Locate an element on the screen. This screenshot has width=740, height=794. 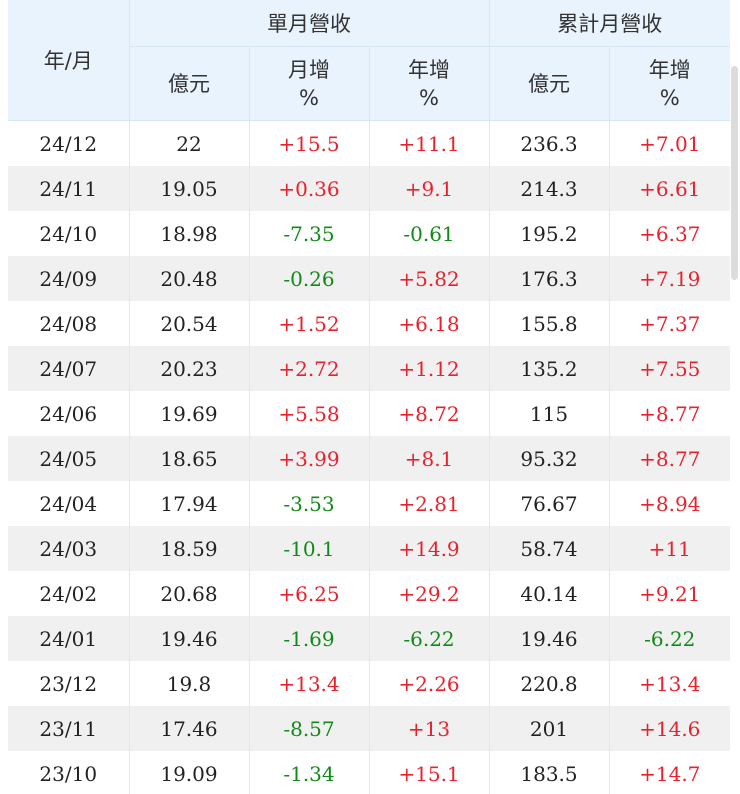
cell-monthly-value: 19.69 is located at coordinates (189, 413).